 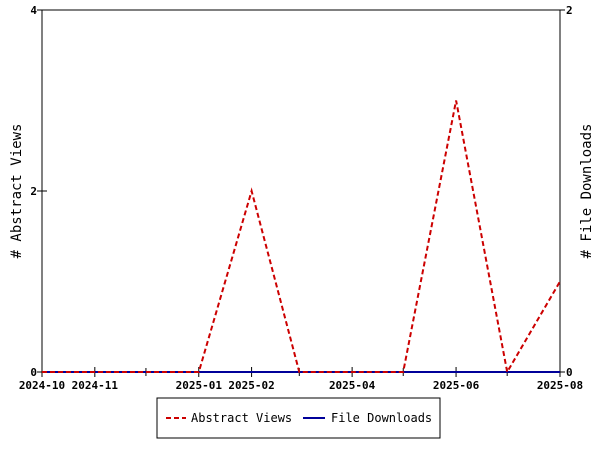 I want to click on legend: Abstract Views File Downloads, so click(x=298, y=418).